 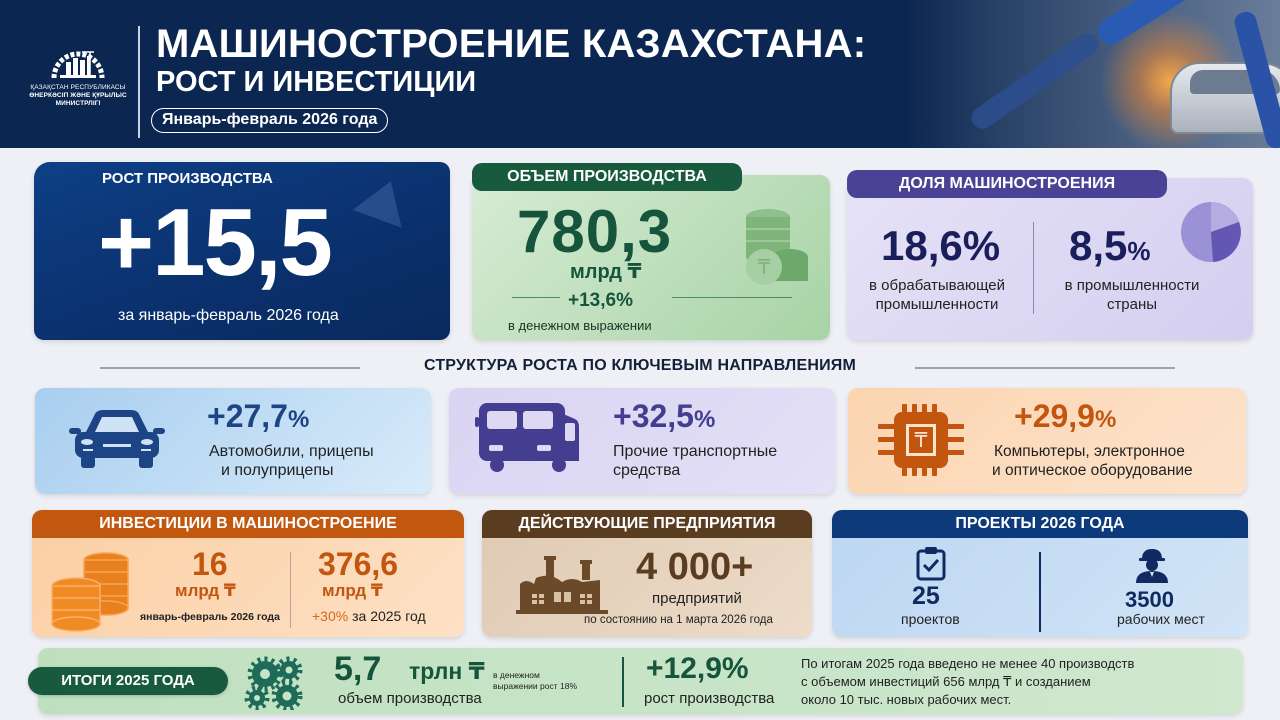 I want to click on direction-computers-desc-line1: Компьютеры, электронное, so click(x=1089, y=451).